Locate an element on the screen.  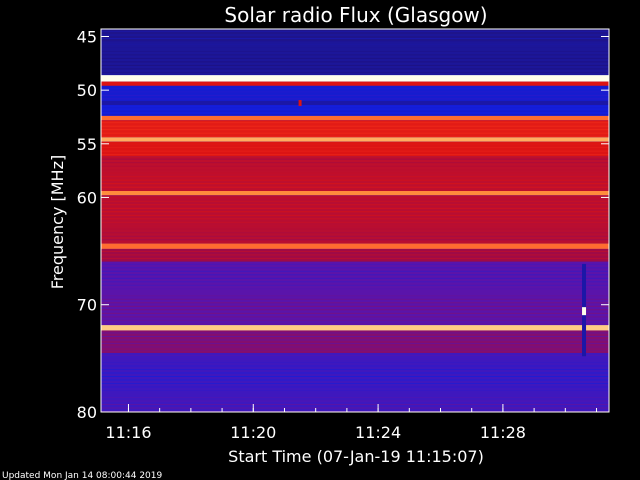
x-tick-label: 11:28 is located at coordinates (503, 432).